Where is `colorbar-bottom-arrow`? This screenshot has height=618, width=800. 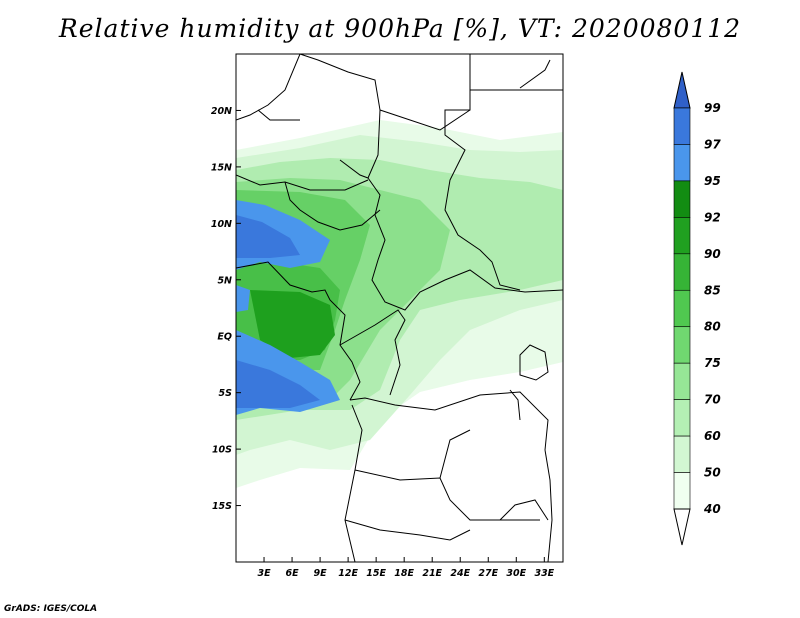 colorbar-bottom-arrow is located at coordinates (682, 527).